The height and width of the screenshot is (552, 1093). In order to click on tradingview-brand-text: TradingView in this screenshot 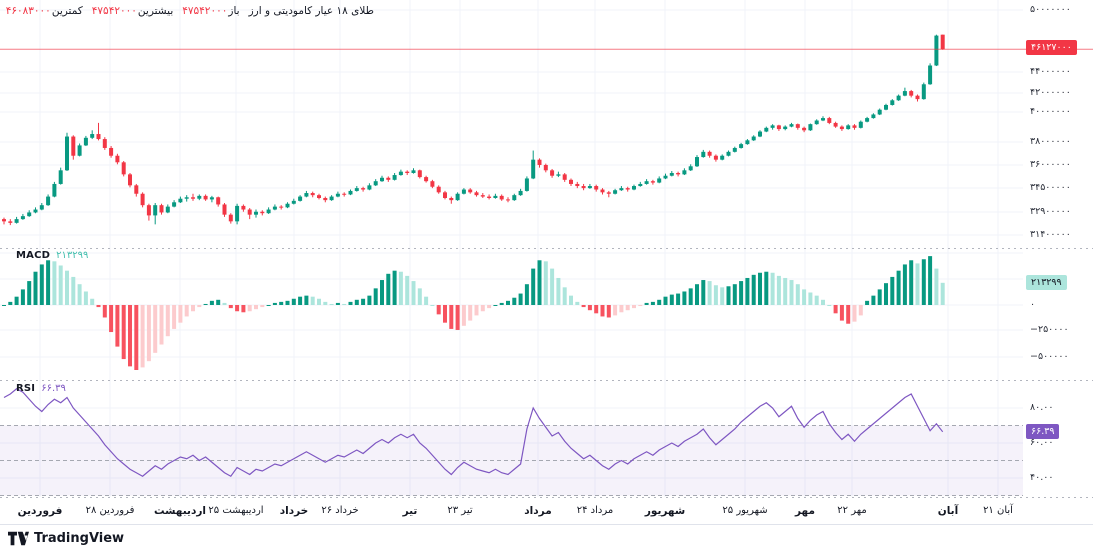, I will do `click(79, 538)`.